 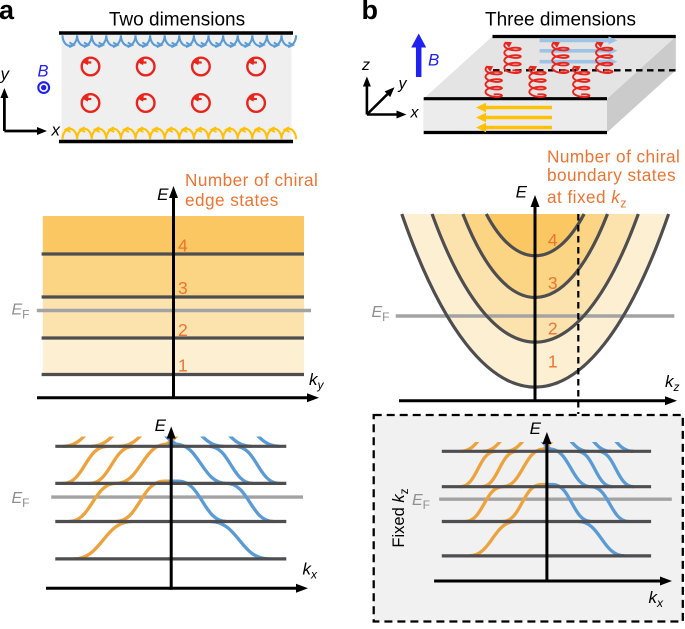 What do you see at coordinates (365, 65) in the screenshot?
I see `svg-text: z` at bounding box center [365, 65].